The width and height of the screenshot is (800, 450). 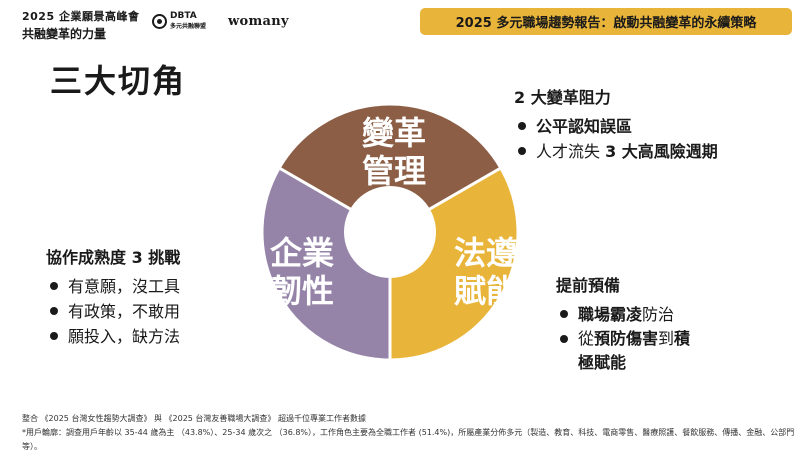 I want to click on resistance-title: 2 大變革阻力, so click(x=562, y=97).